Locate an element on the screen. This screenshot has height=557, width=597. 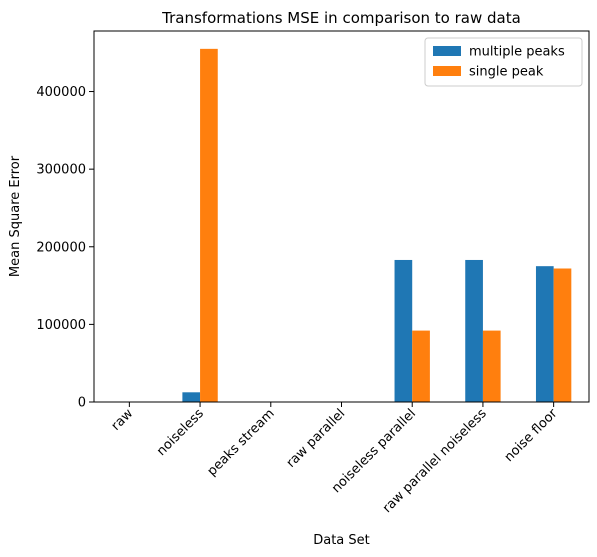
y-tick-label: 200000 is located at coordinates (61, 247).